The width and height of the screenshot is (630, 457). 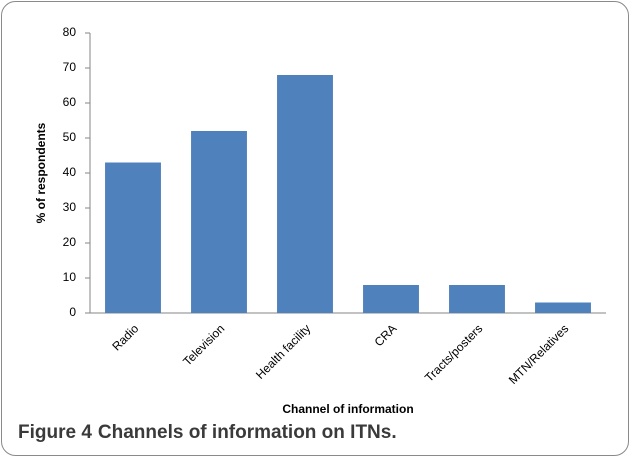 What do you see at coordinates (41, 172) in the screenshot?
I see `y-axis-label: % of respondents` at bounding box center [41, 172].